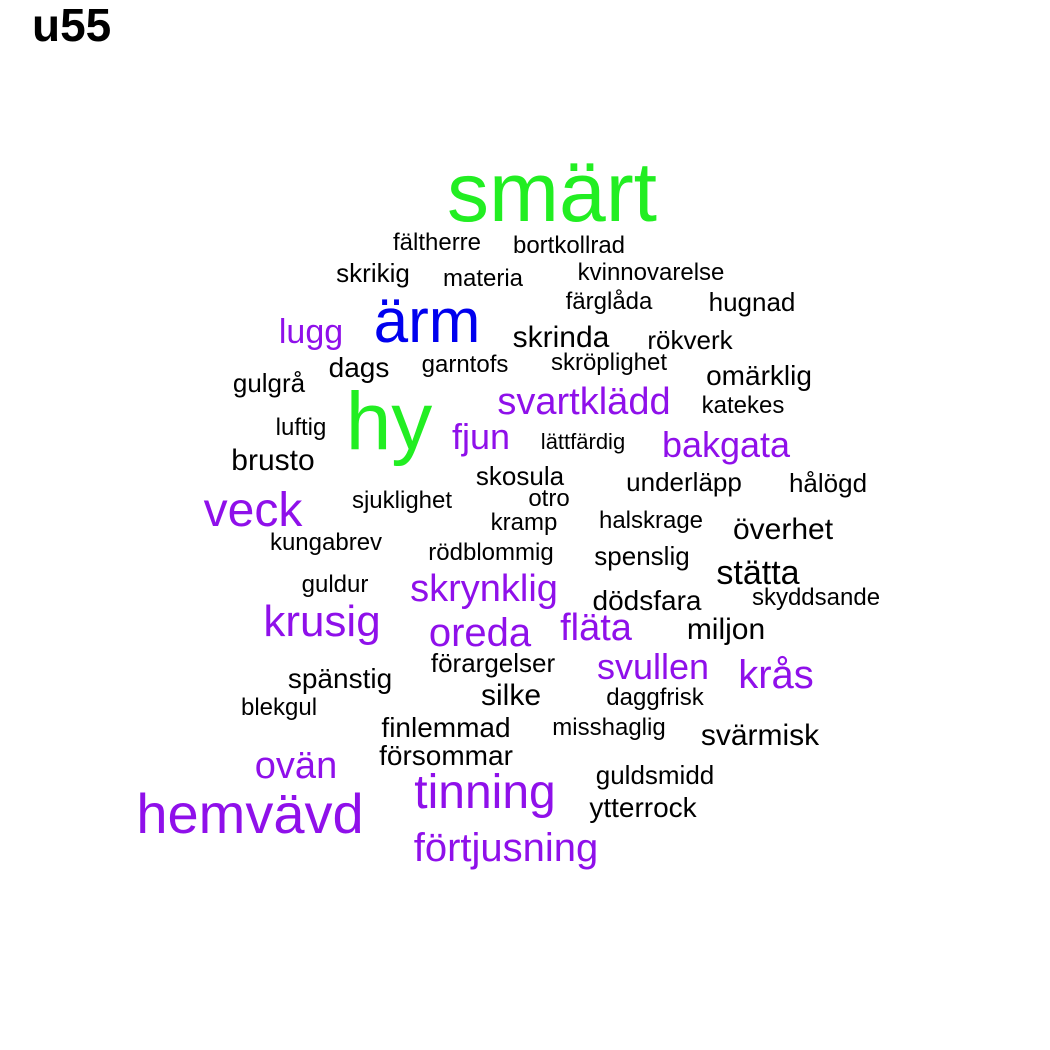  What do you see at coordinates (690, 340) in the screenshot?
I see `word-rokverk: rökverk` at bounding box center [690, 340].